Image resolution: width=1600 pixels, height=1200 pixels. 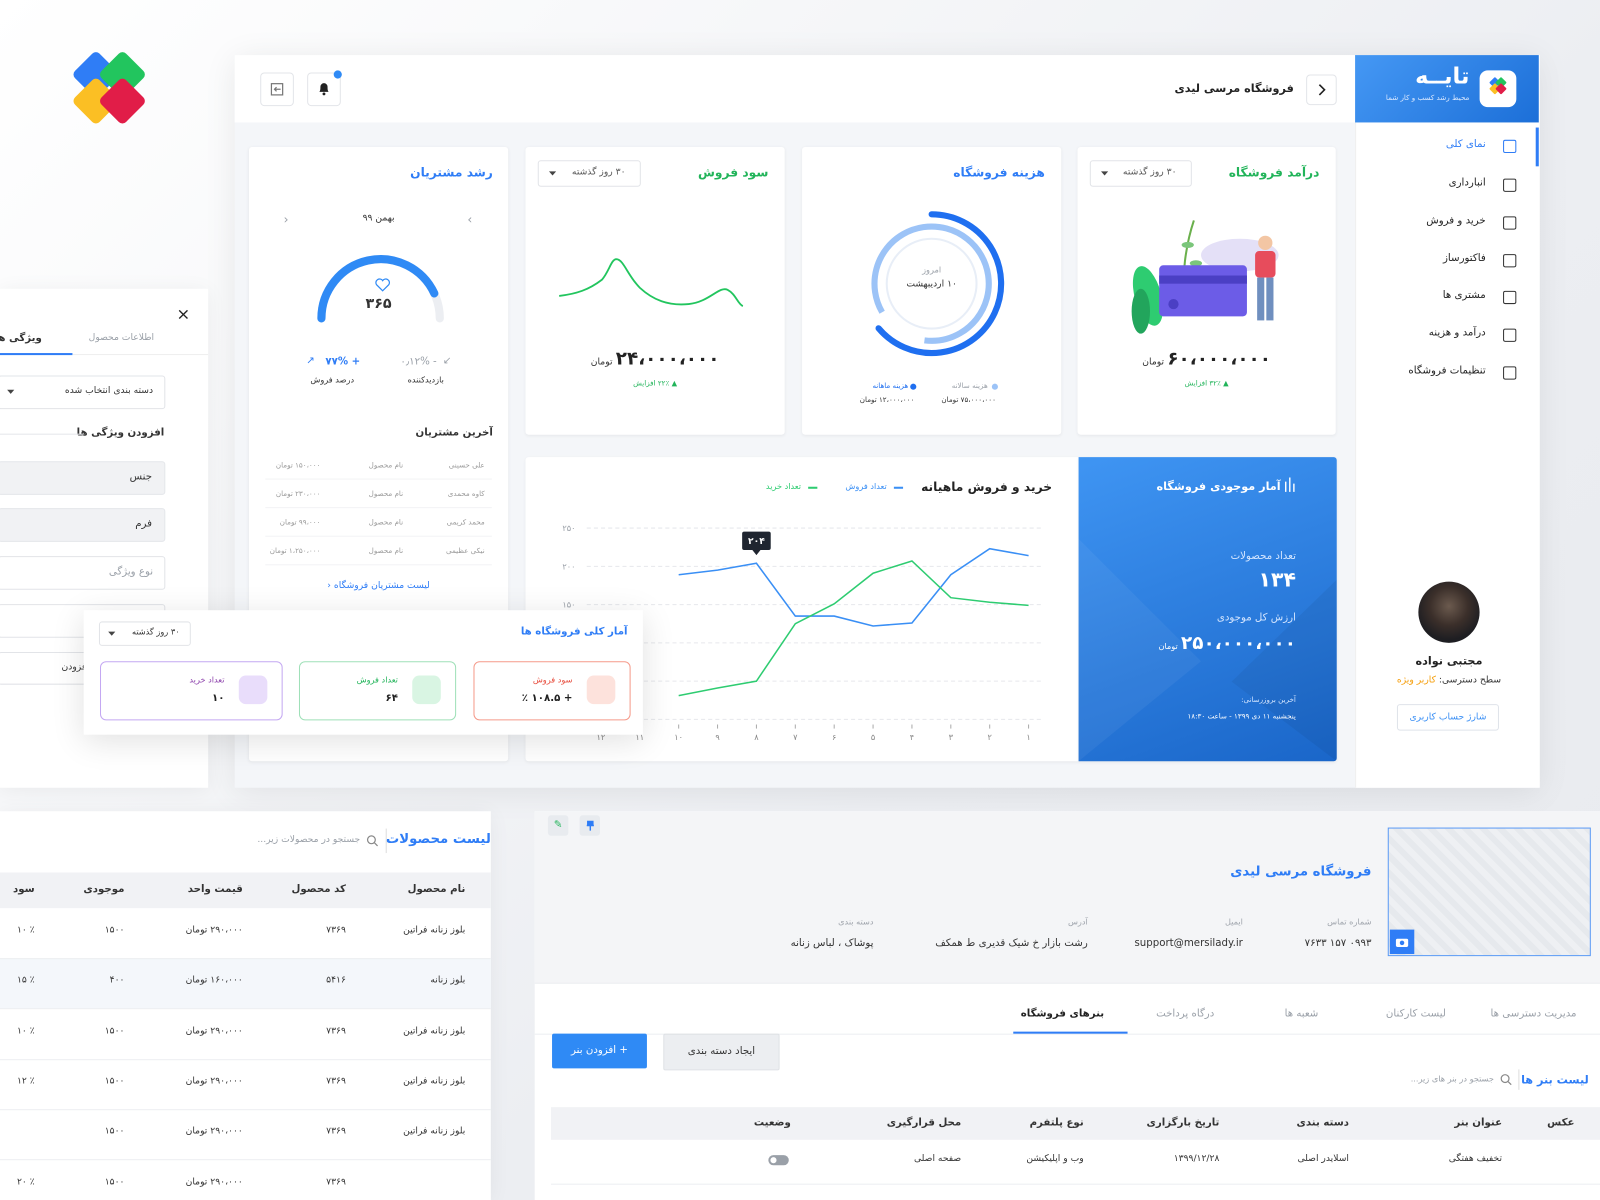 What do you see at coordinates (1447, 371) in the screenshot?
I see `menu-item: تنظیمات فروشگاه` at bounding box center [1447, 371].